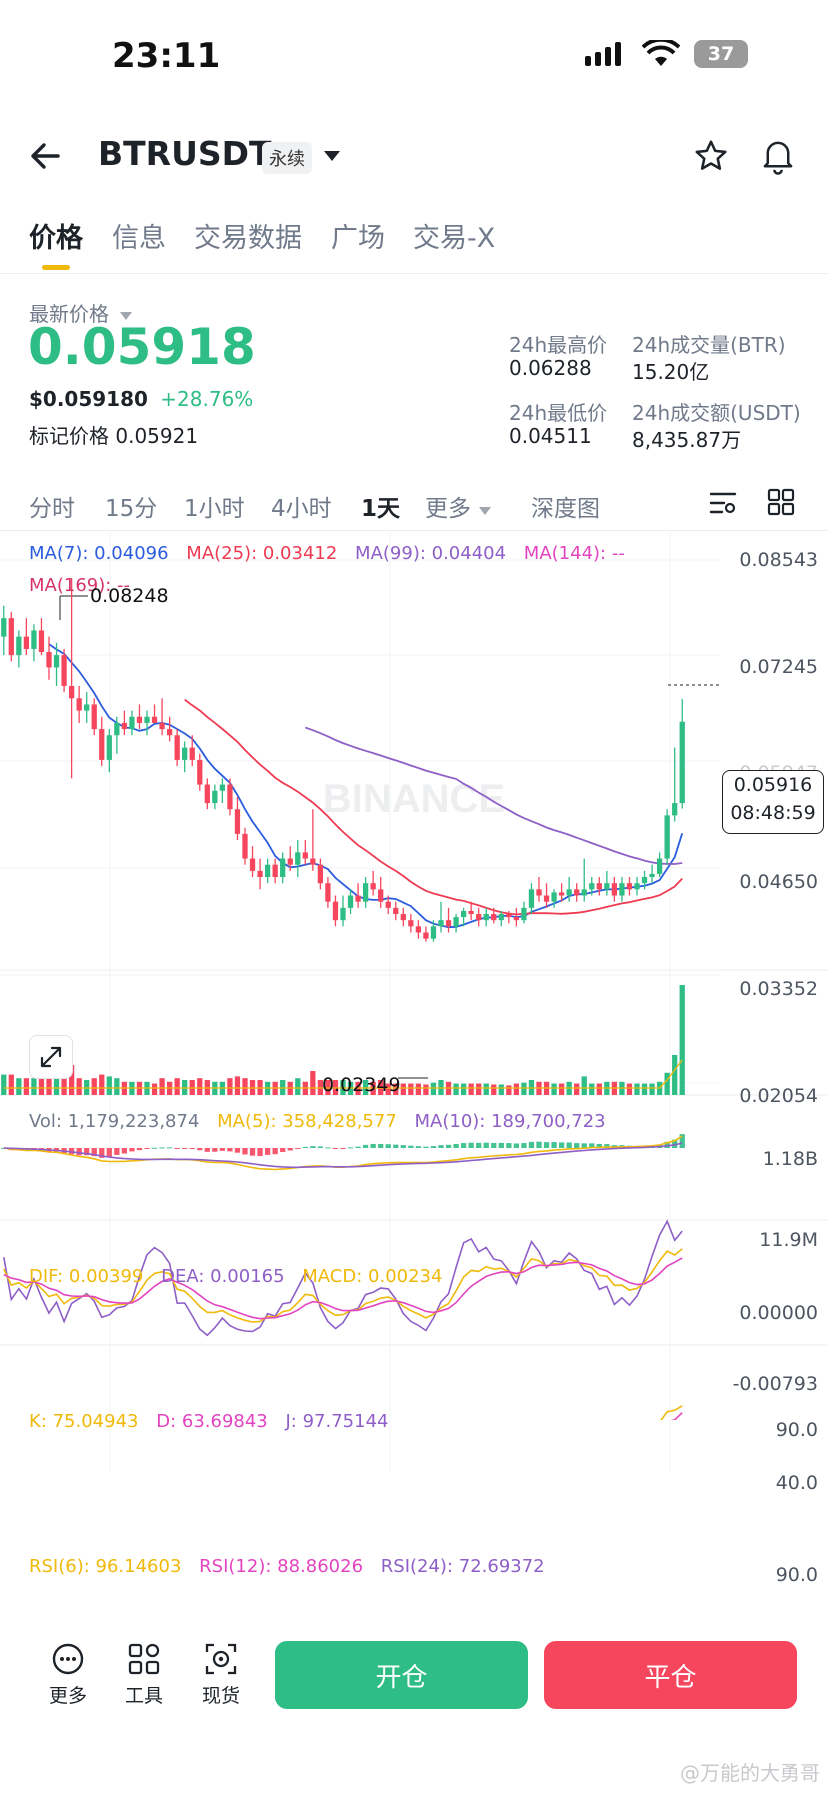 This screenshot has width=828, height=1795. I want to click on tools-grid-icon, so click(144, 1659).